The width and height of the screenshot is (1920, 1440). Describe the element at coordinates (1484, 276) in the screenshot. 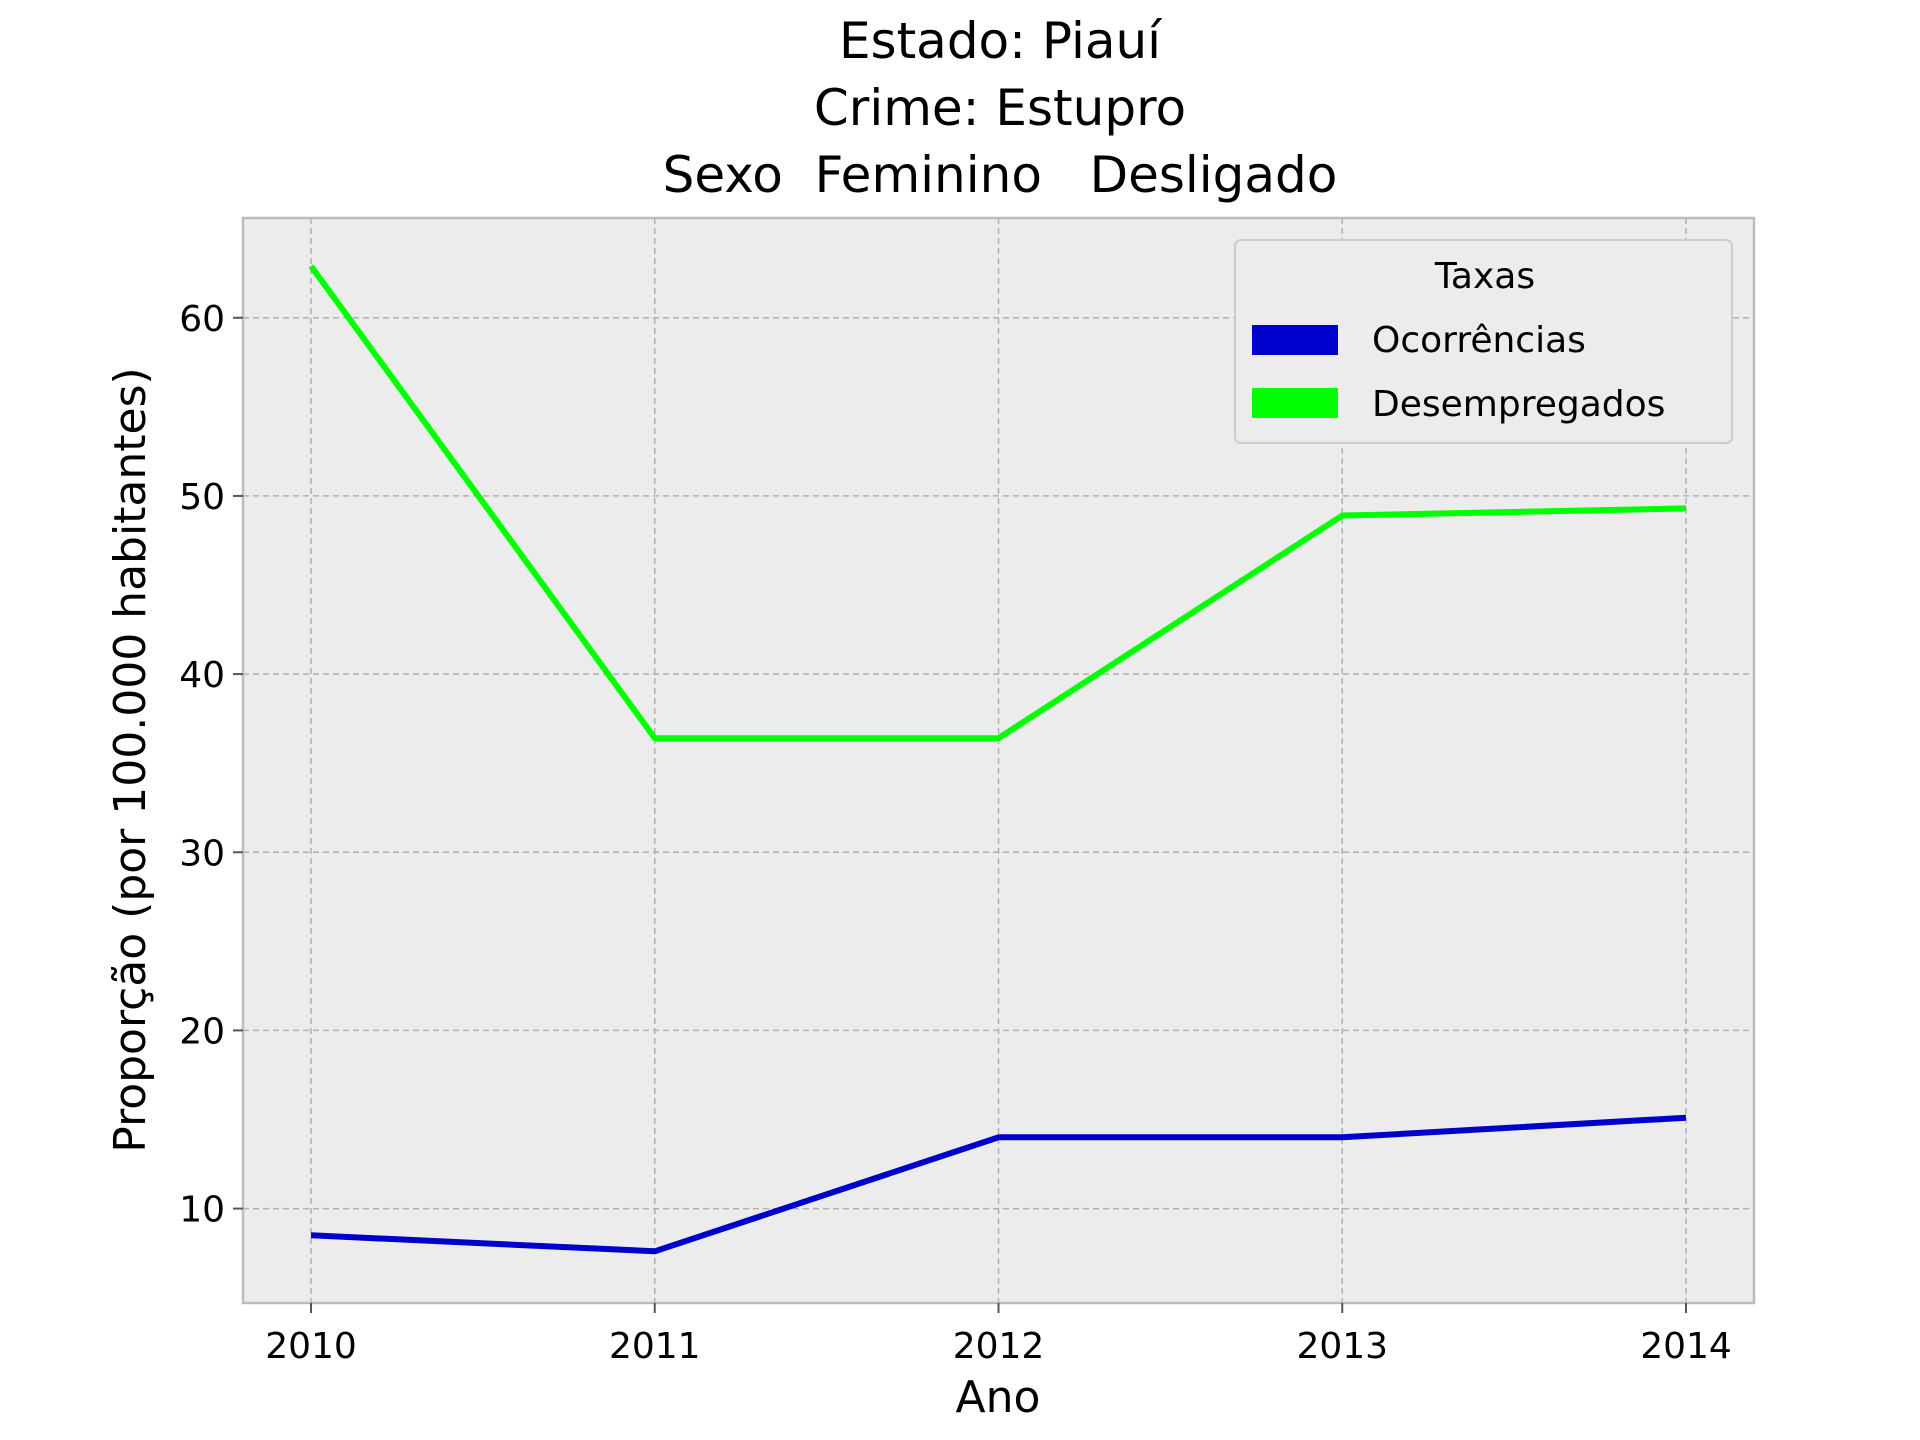

I see `legend-title: Taxas` at that location.